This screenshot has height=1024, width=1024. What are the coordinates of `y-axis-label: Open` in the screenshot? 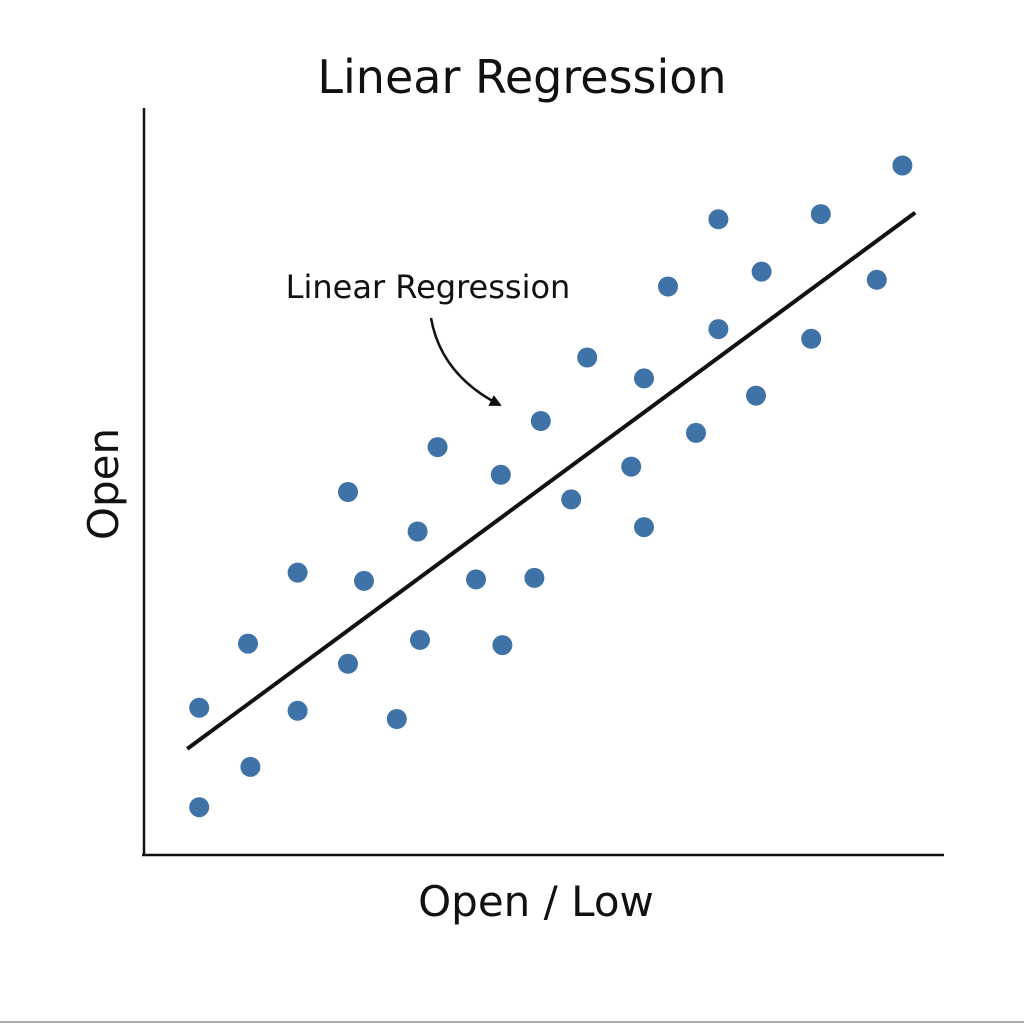 It's located at (103, 484).